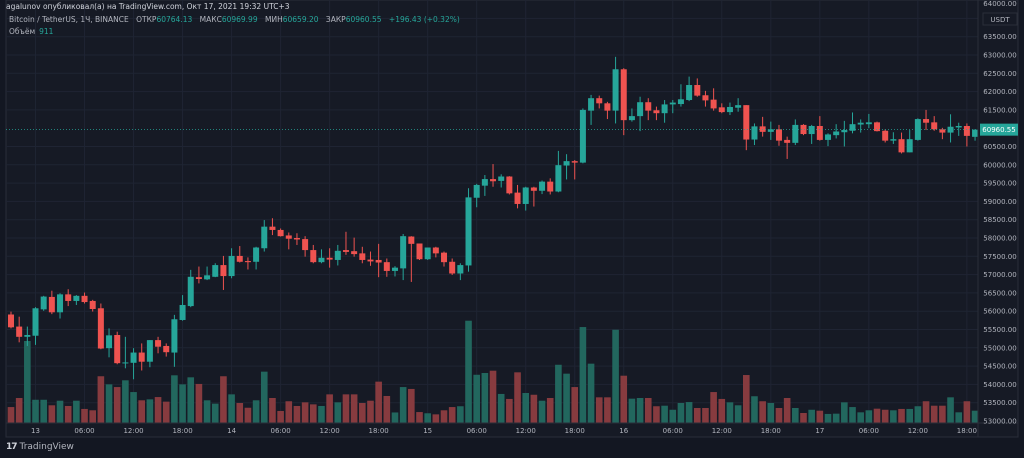  What do you see at coordinates (999, 367) in the screenshot?
I see `price-tick-label: 54500.00` at bounding box center [999, 367].